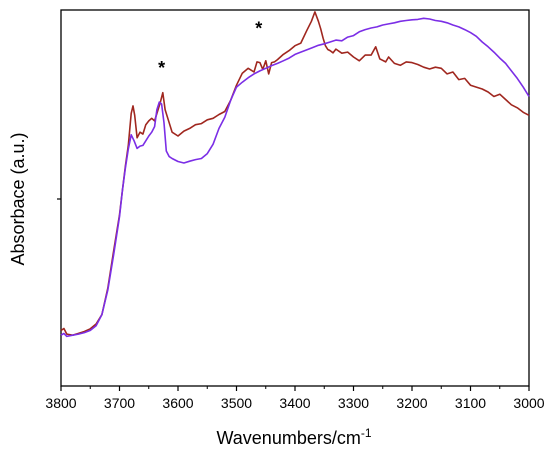 This screenshot has height=456, width=550. I want to click on x-tick-label: 3000, so click(528, 403).